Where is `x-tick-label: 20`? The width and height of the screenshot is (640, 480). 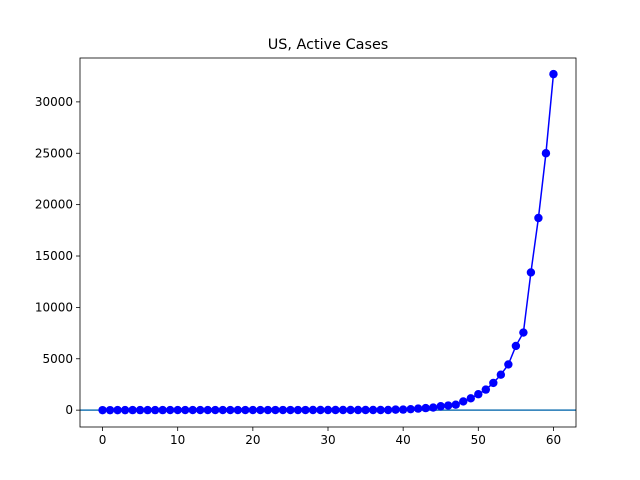
x-tick-label: 20 is located at coordinates (252, 440).